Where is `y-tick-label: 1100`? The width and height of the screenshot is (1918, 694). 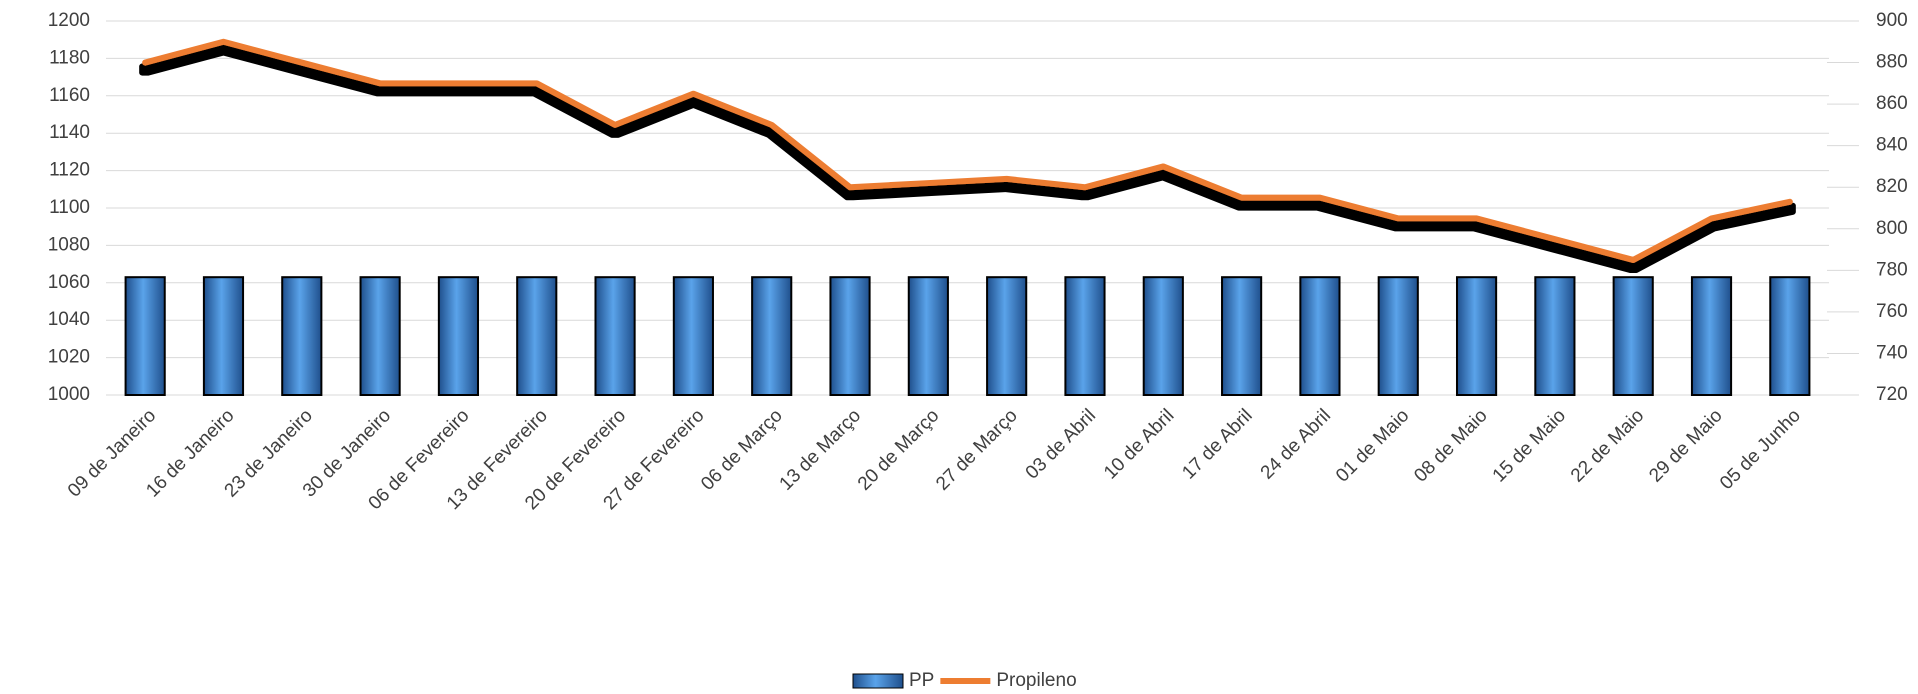
y-tick-label: 1100 is located at coordinates (69, 207).